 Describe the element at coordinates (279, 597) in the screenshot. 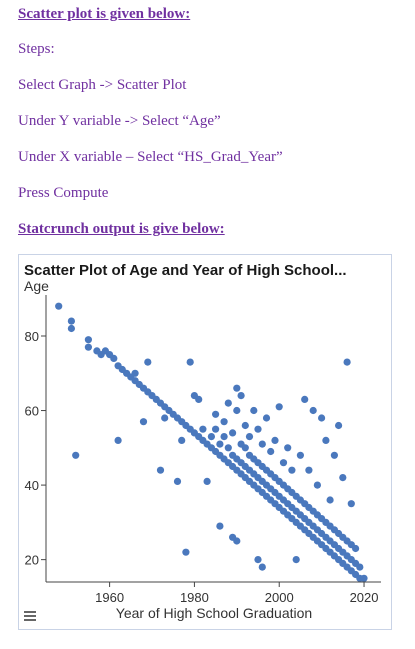

I see `x-tick-label: 2000` at that location.